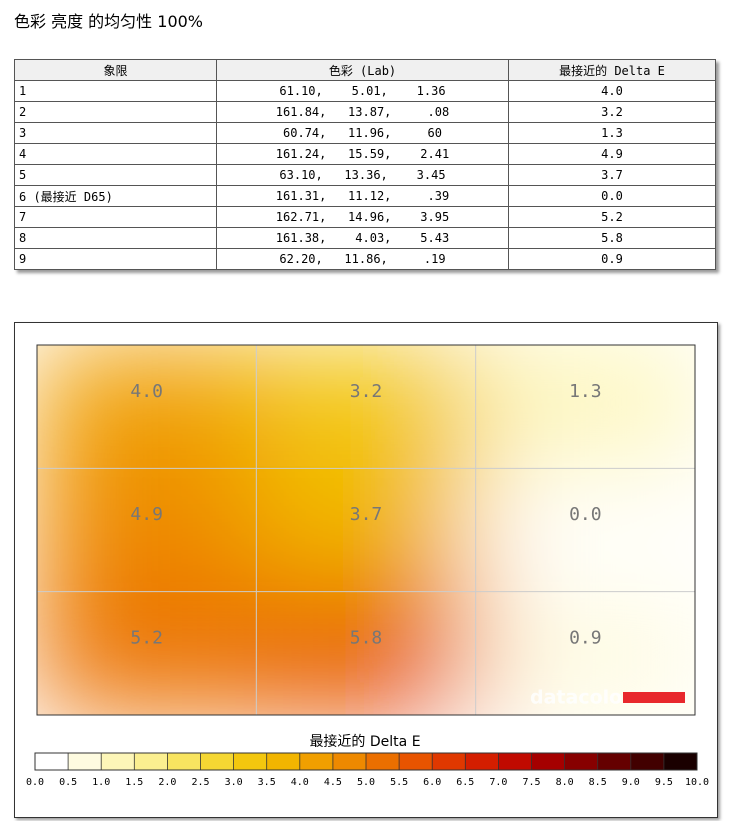 The image size is (730, 821). What do you see at coordinates (399, 782) in the screenshot?
I see `tick-label: 5.5` at bounding box center [399, 782].